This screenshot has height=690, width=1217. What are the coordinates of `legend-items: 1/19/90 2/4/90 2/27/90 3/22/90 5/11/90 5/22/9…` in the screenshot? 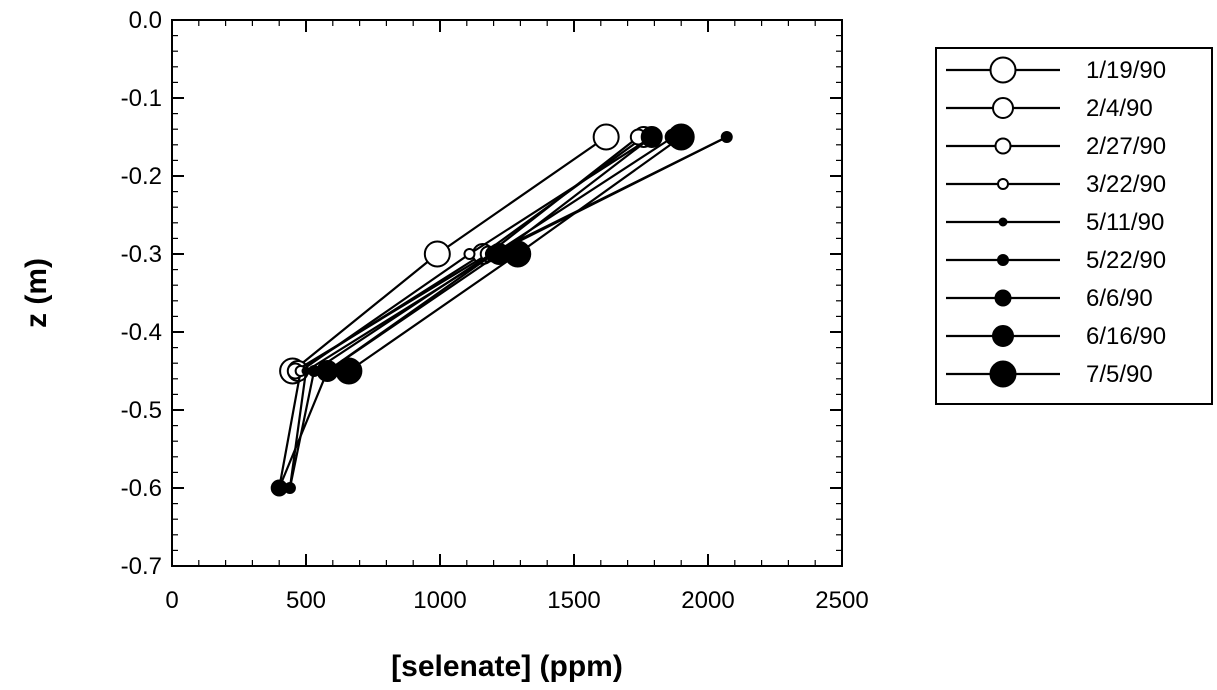 It's located at (1056, 222).